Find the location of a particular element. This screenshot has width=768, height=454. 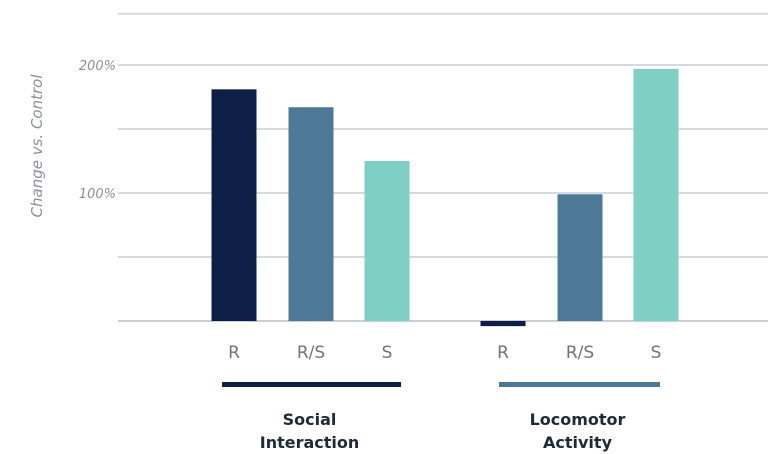

y-tick-label: 200% is located at coordinates (97, 66).